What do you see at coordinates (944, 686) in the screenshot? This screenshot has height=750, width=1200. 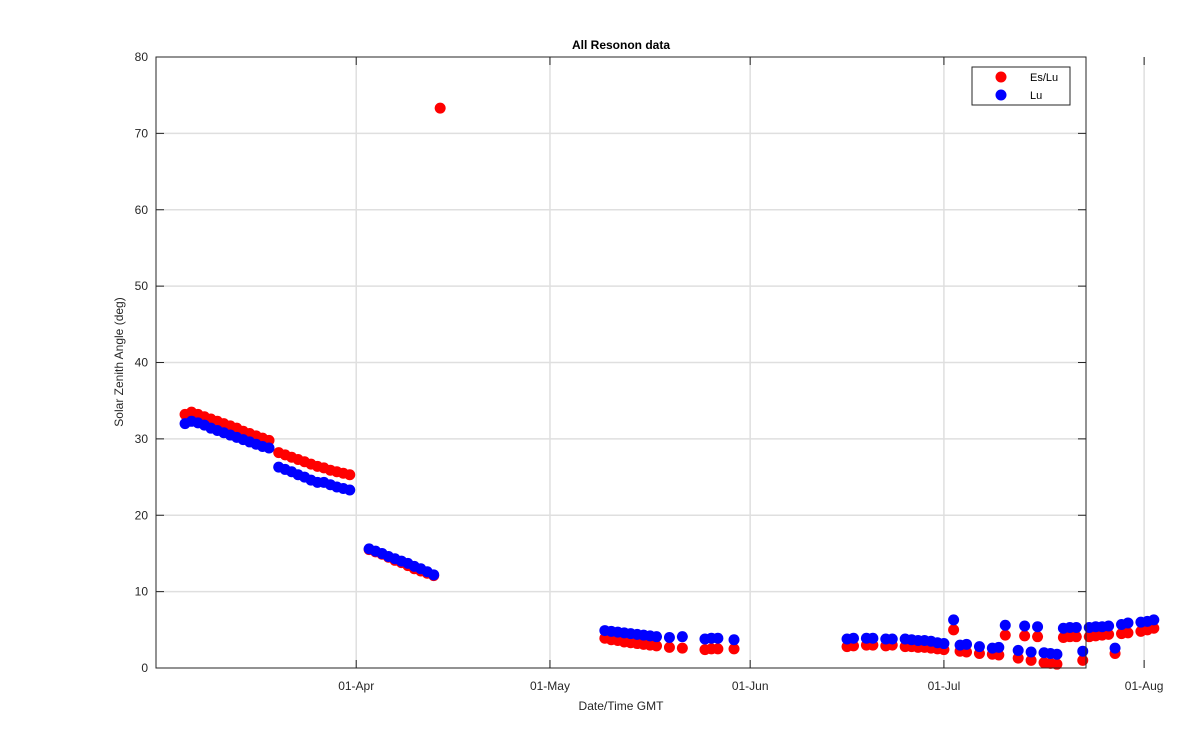 I see `x-tick-label: 01-Jul` at bounding box center [944, 686].